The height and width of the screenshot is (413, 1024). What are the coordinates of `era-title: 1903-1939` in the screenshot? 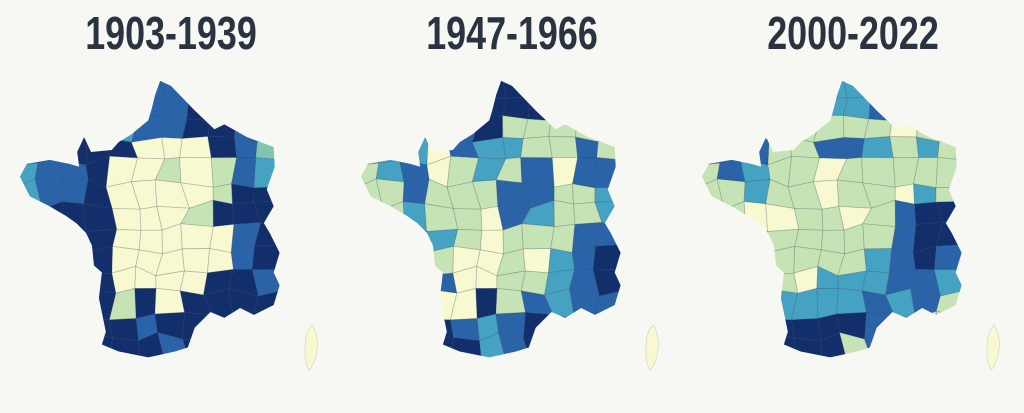 It's located at (170, 33).